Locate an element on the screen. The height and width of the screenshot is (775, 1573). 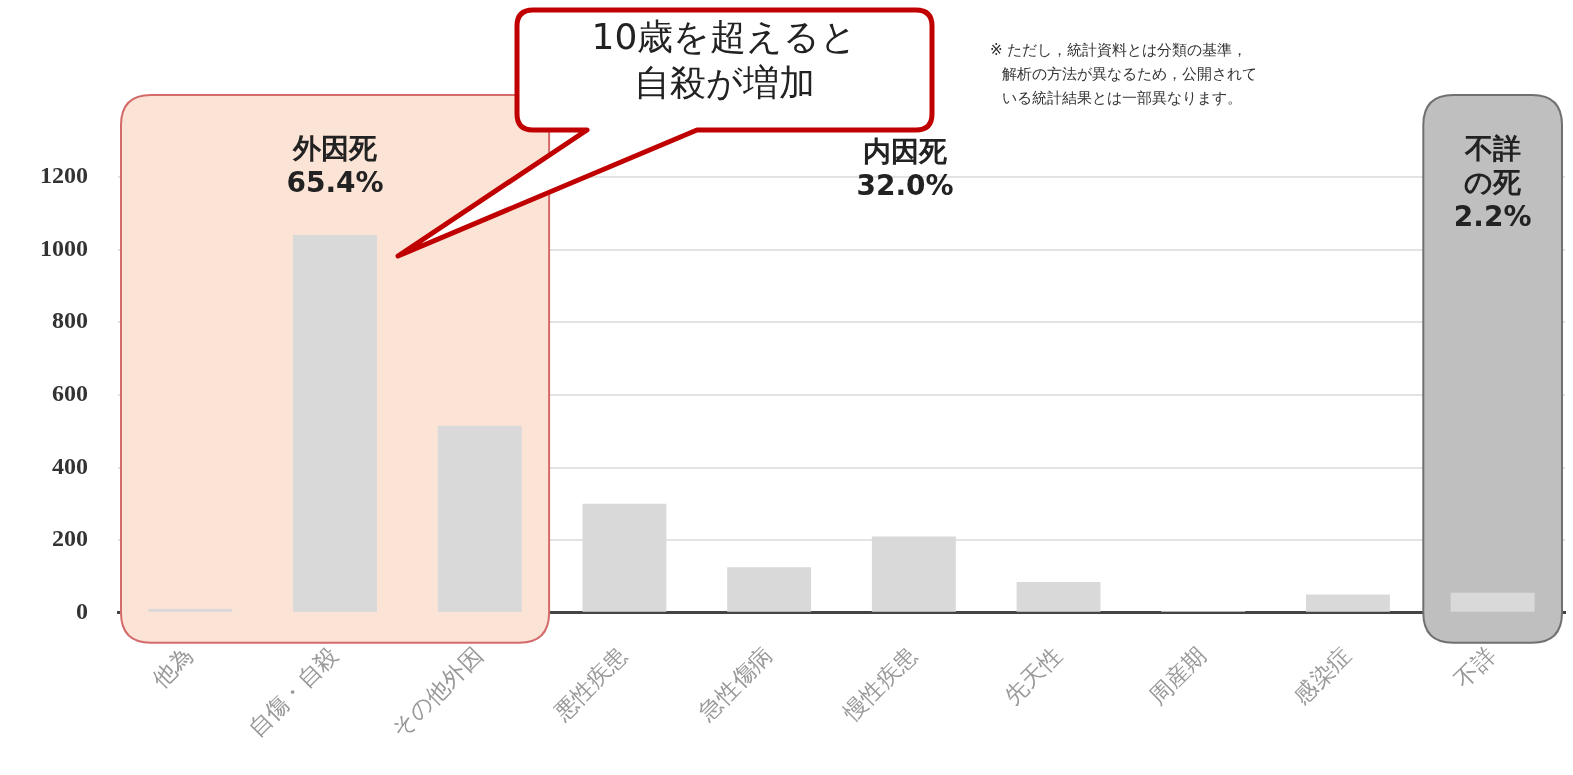
text: 10歳を超えると自殺が増加 is located at coordinates (724, 60).